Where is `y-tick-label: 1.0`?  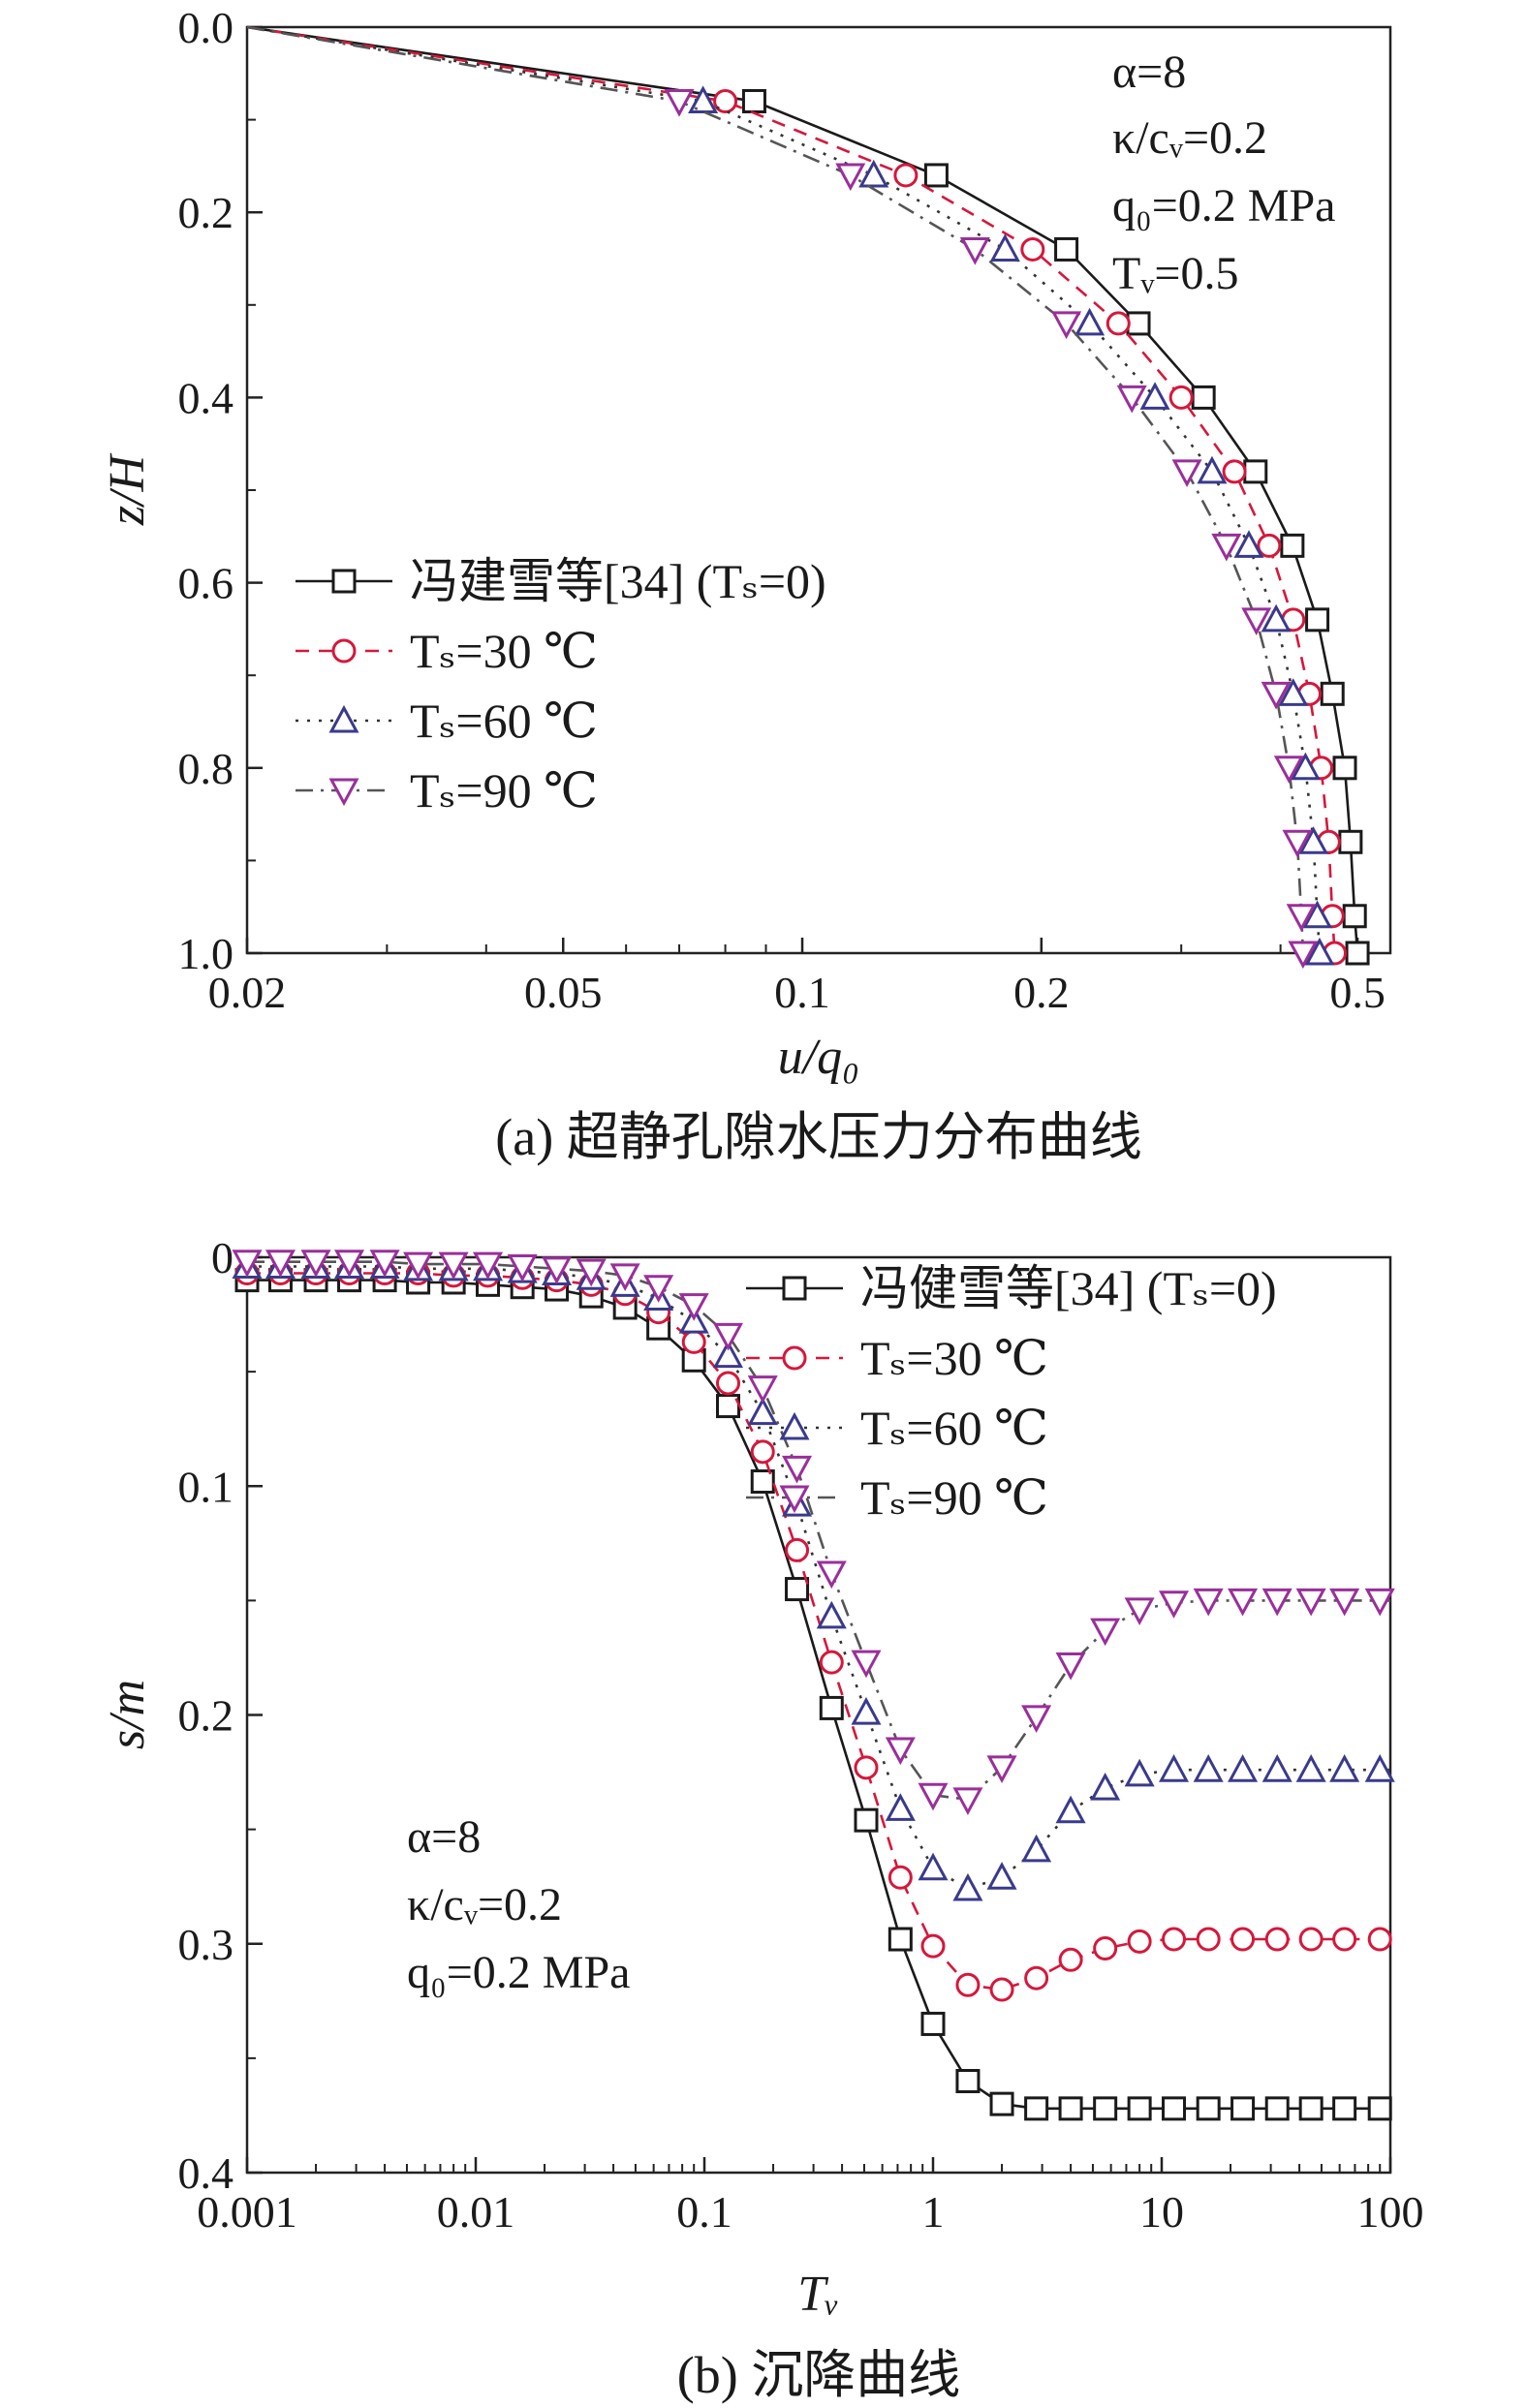
y-tick-label: 1.0 is located at coordinates (206, 953).